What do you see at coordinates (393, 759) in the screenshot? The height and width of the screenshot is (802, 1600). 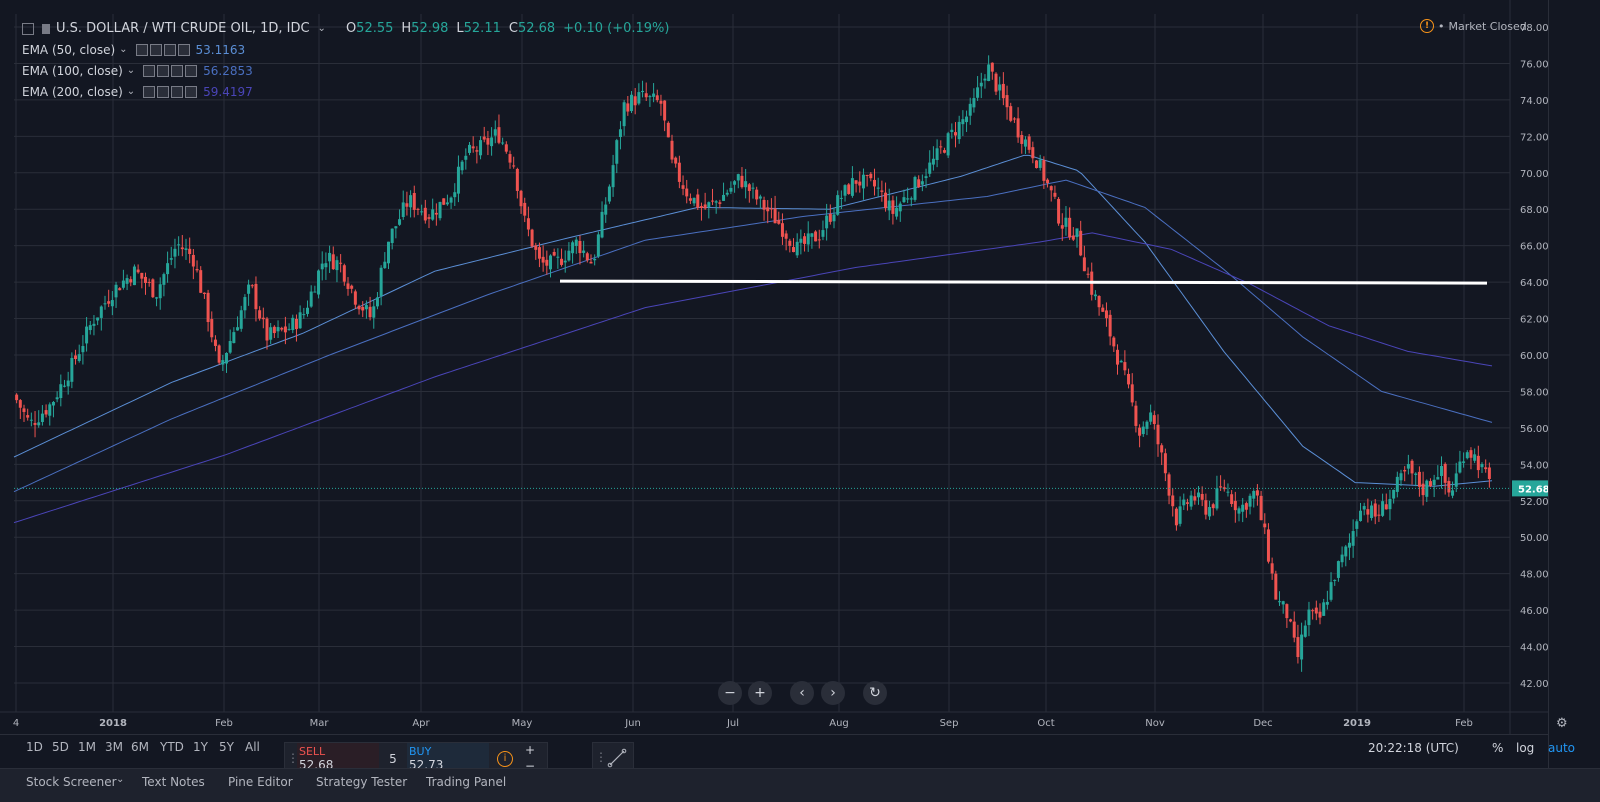 I see `quantity-field: 5` at bounding box center [393, 759].